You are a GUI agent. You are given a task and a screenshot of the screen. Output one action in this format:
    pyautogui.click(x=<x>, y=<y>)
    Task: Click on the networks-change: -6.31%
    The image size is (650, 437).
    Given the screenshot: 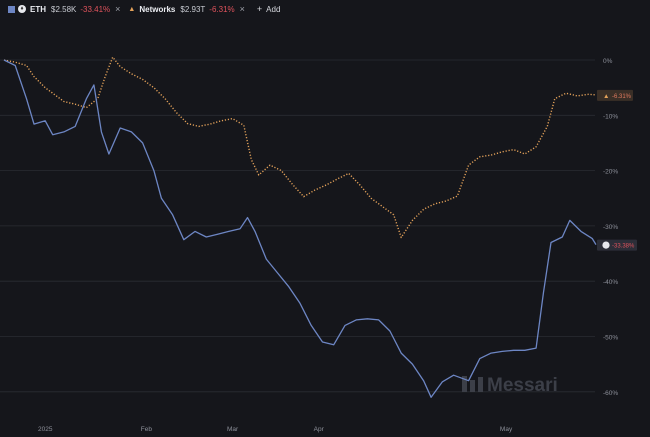 What is the action you would take?
    pyautogui.click(x=222, y=9)
    